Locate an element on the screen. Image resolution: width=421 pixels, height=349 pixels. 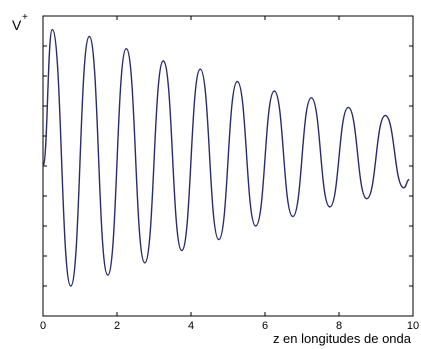
x-axis-label: z en longitudes de onda is located at coordinates (342, 338).